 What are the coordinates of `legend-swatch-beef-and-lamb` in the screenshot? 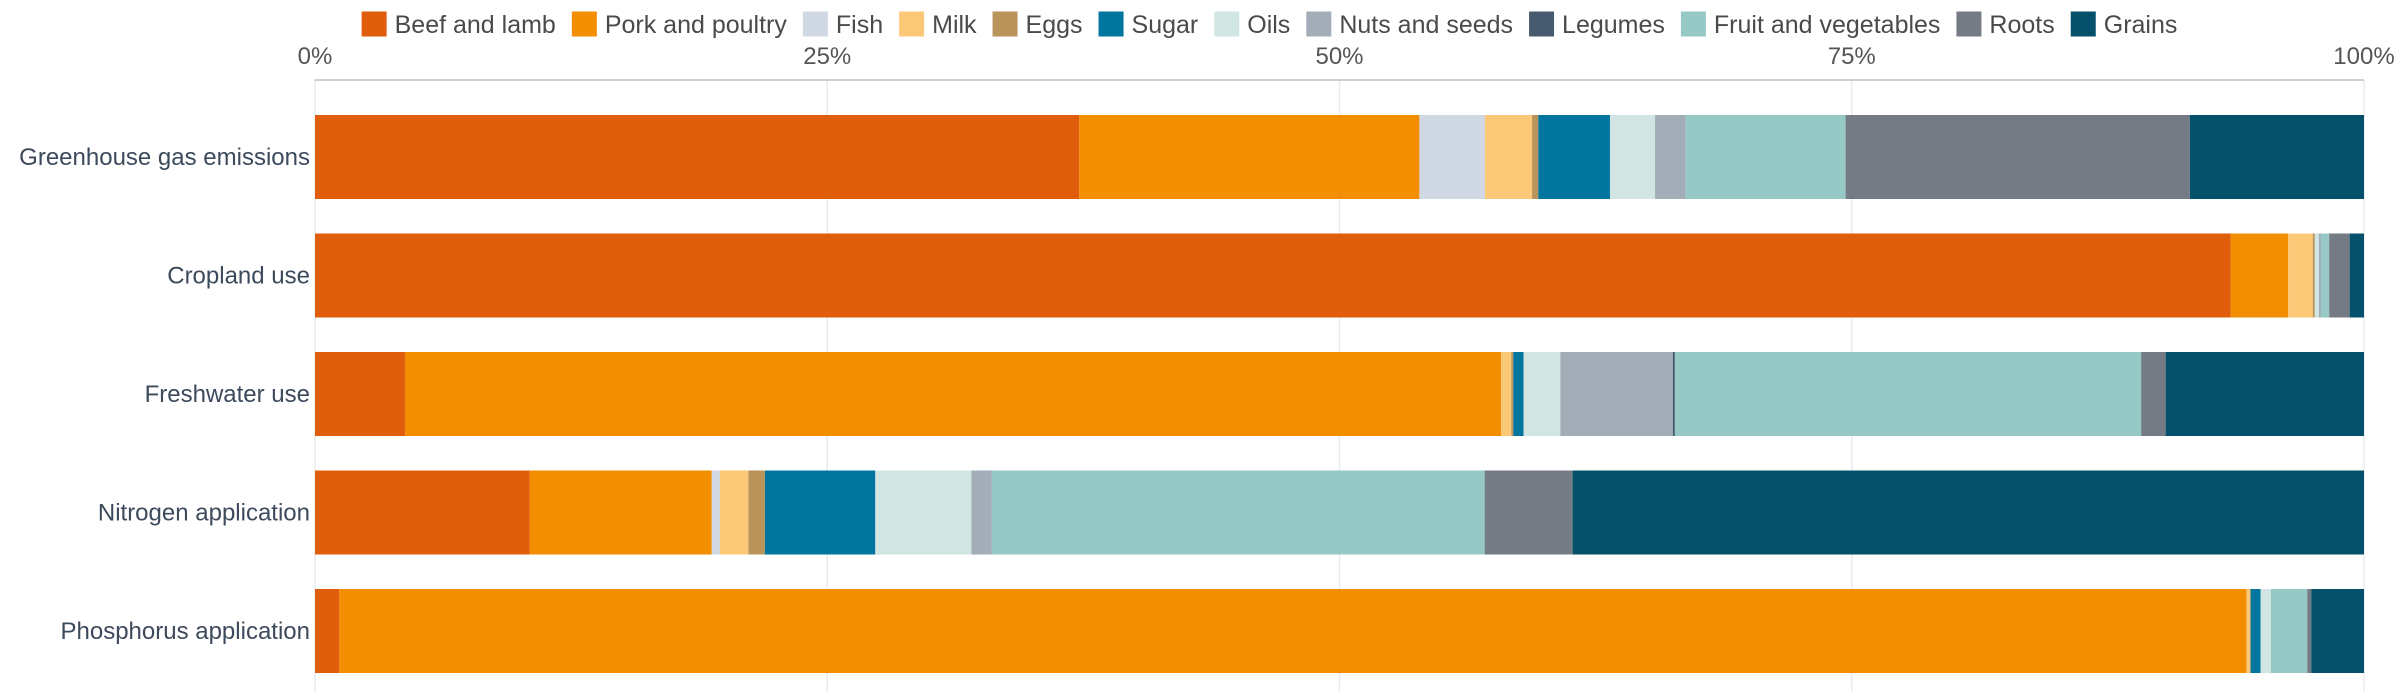 It's located at (374, 24).